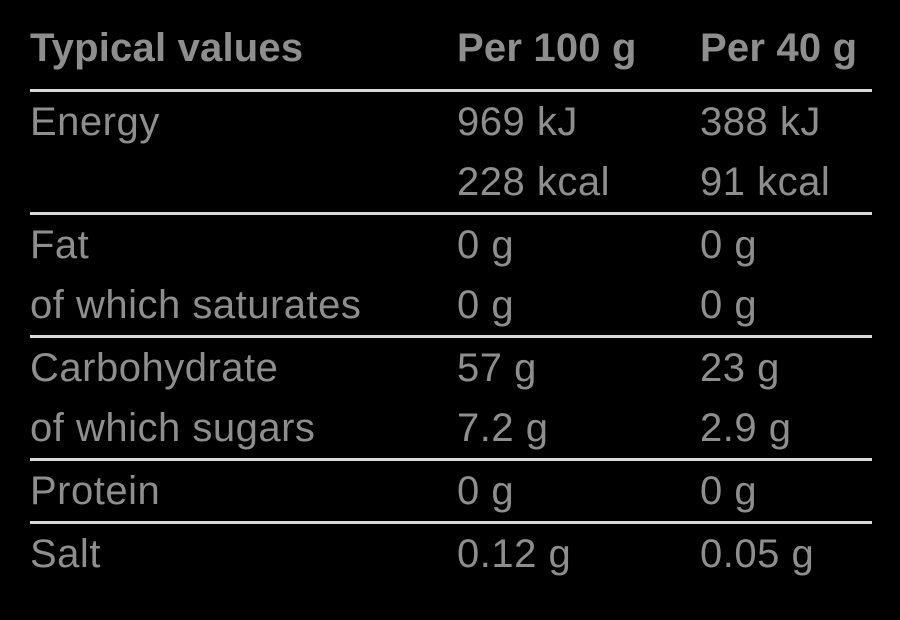 This screenshot has height=620, width=900. What do you see at coordinates (451, 459) in the screenshot?
I see `divider-after-carbohydrate` at bounding box center [451, 459].